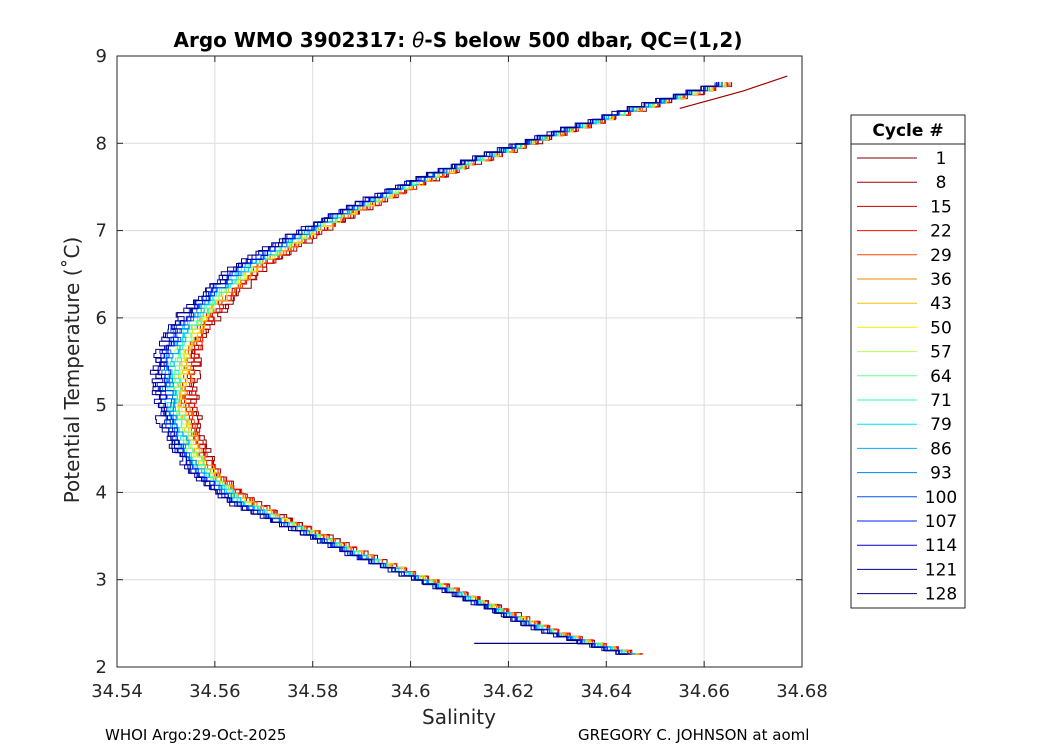 The height and width of the screenshot is (750, 1050). Describe the element at coordinates (941, 353) in the screenshot. I see `legend-label-57: 57` at that location.